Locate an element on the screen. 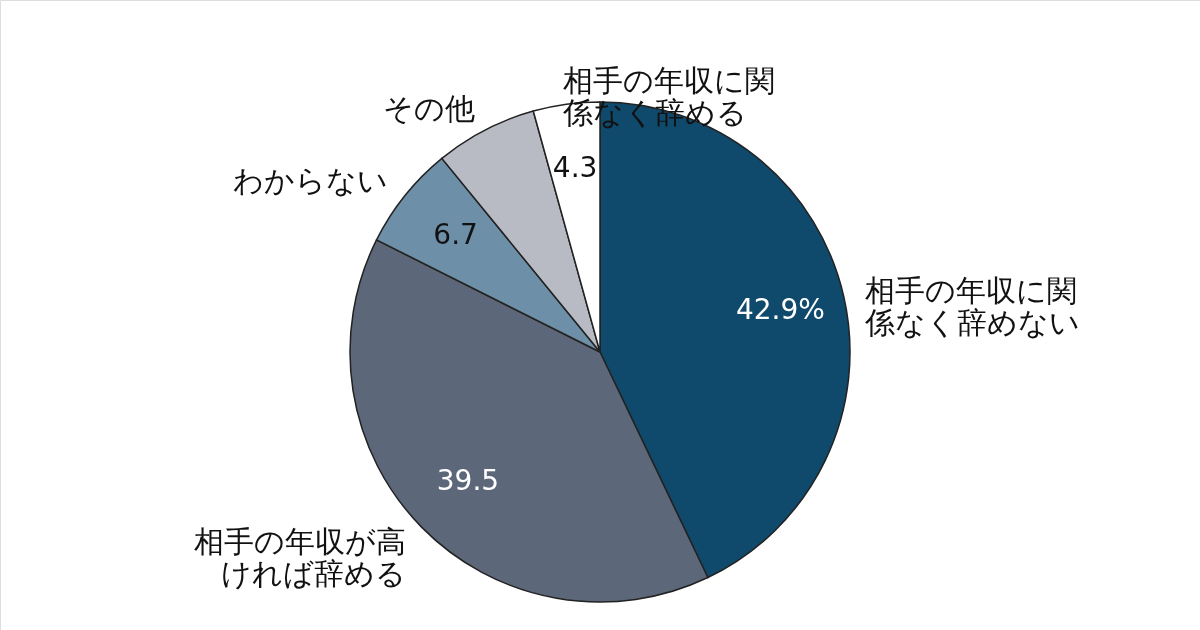 The width and height of the screenshot is (1200, 630). slice-label: 相手の年収に関係なく辞めない is located at coordinates (972, 306).